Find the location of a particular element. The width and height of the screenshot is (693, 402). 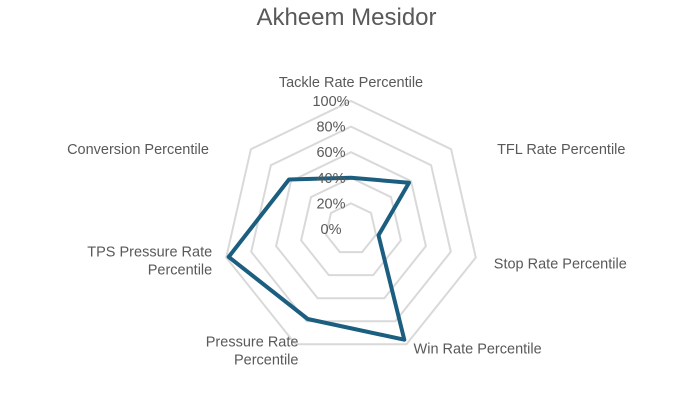

category-label: Tackle Rate Percentile is located at coordinates (351, 83).